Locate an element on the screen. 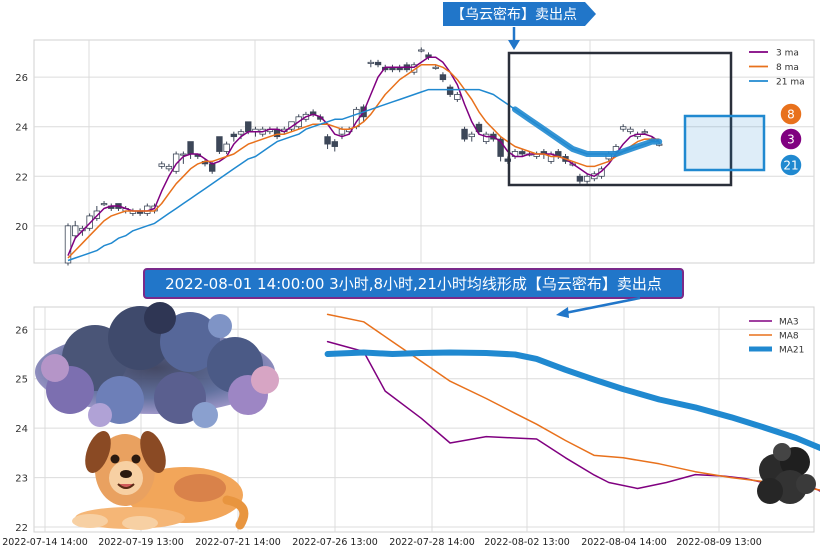 The width and height of the screenshot is (820, 553). legend-label: 8 ma is located at coordinates (787, 68).